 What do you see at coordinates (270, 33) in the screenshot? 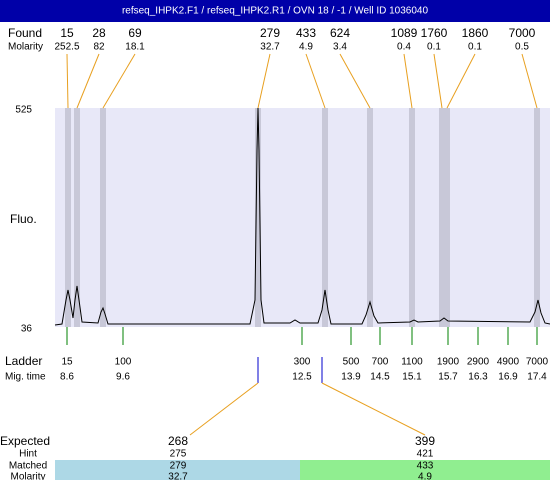
I see `found-size: 279` at bounding box center [270, 33].